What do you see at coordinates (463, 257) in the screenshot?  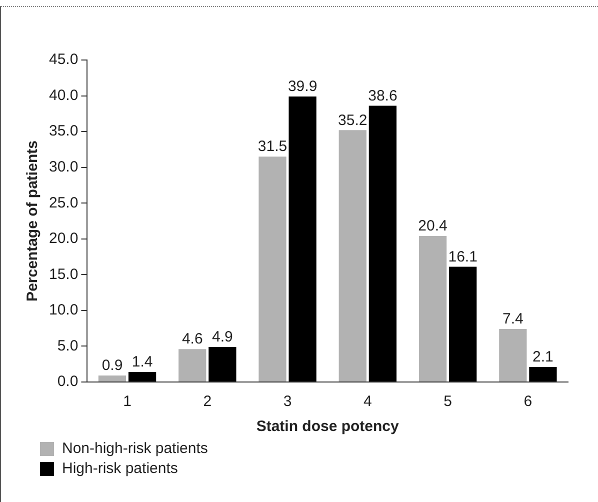 I see `data-label: 16.1` at bounding box center [463, 257].